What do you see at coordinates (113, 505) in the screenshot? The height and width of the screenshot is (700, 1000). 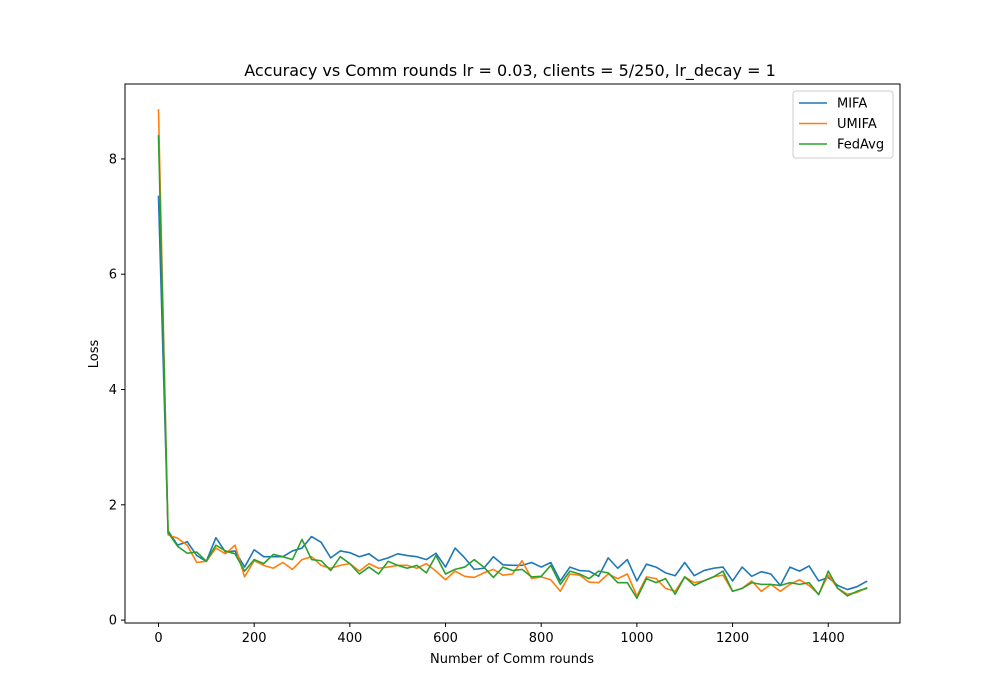 I see `y-tick-label: 2` at bounding box center [113, 505].